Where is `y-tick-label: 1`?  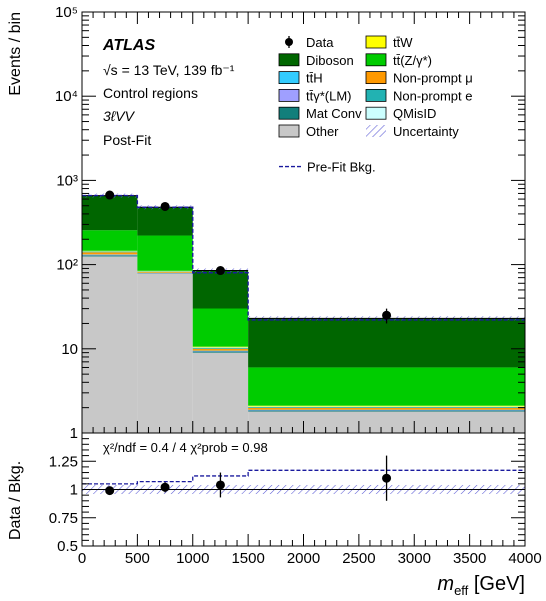 y-tick-label: 1 is located at coordinates (74, 433).